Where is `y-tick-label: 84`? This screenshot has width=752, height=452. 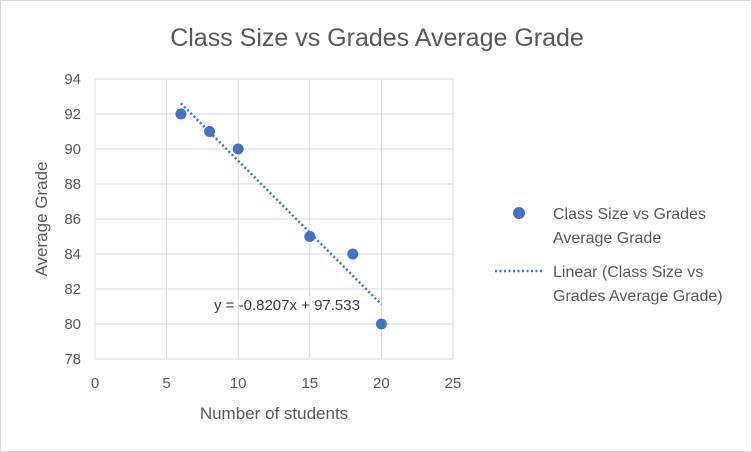 y-tick-label: 84 is located at coordinates (72, 254).